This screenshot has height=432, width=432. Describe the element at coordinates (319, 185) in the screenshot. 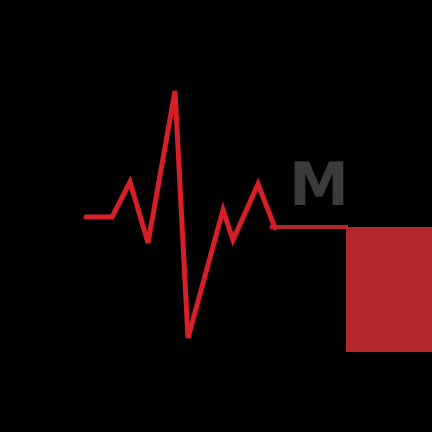

I see `logo-letter: M` at that location.